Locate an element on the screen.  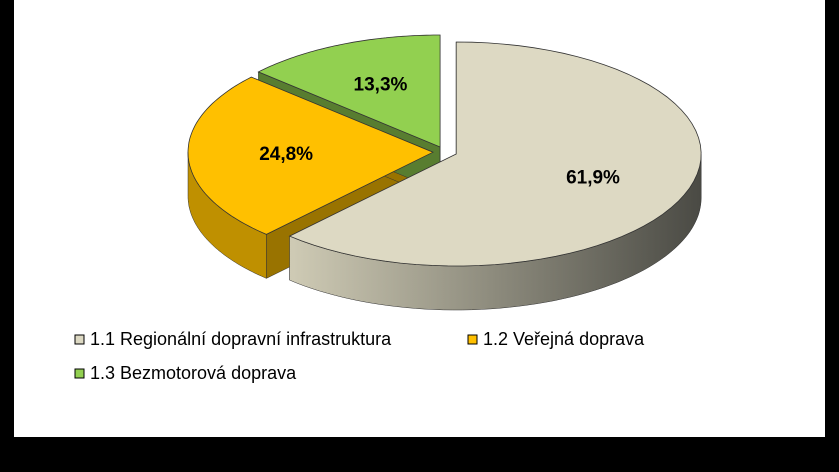
value-label: 13,3% is located at coordinates (381, 85).